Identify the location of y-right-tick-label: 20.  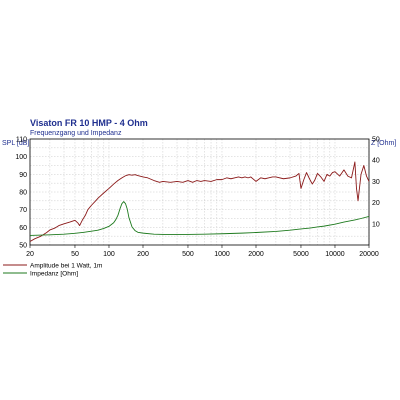
(376, 203).